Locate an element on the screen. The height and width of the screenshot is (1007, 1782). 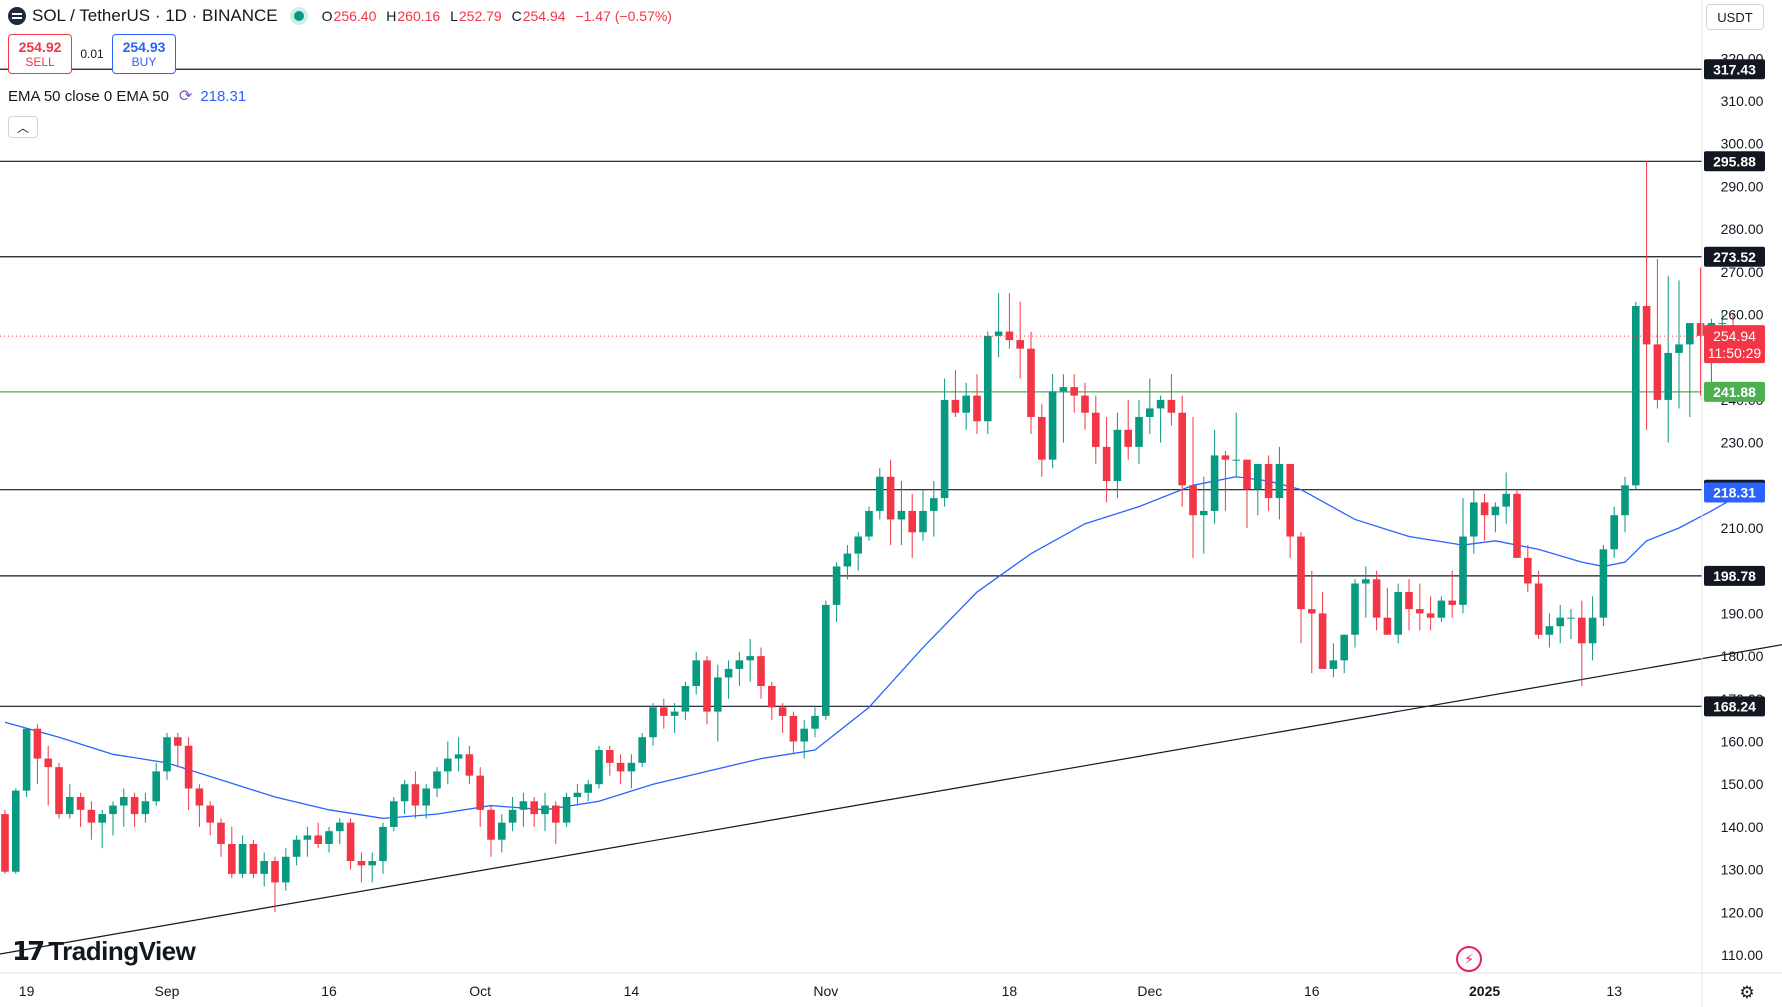
level-price-label: 198.78 is located at coordinates (1734, 575).